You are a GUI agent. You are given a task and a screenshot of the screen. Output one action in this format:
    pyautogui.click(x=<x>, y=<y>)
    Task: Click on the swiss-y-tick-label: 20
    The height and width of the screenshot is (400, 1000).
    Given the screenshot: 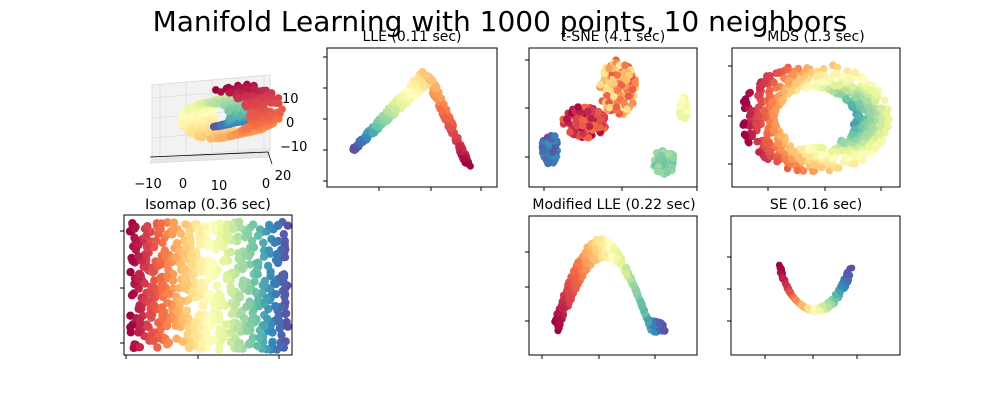 What is the action you would take?
    pyautogui.click(x=283, y=176)
    